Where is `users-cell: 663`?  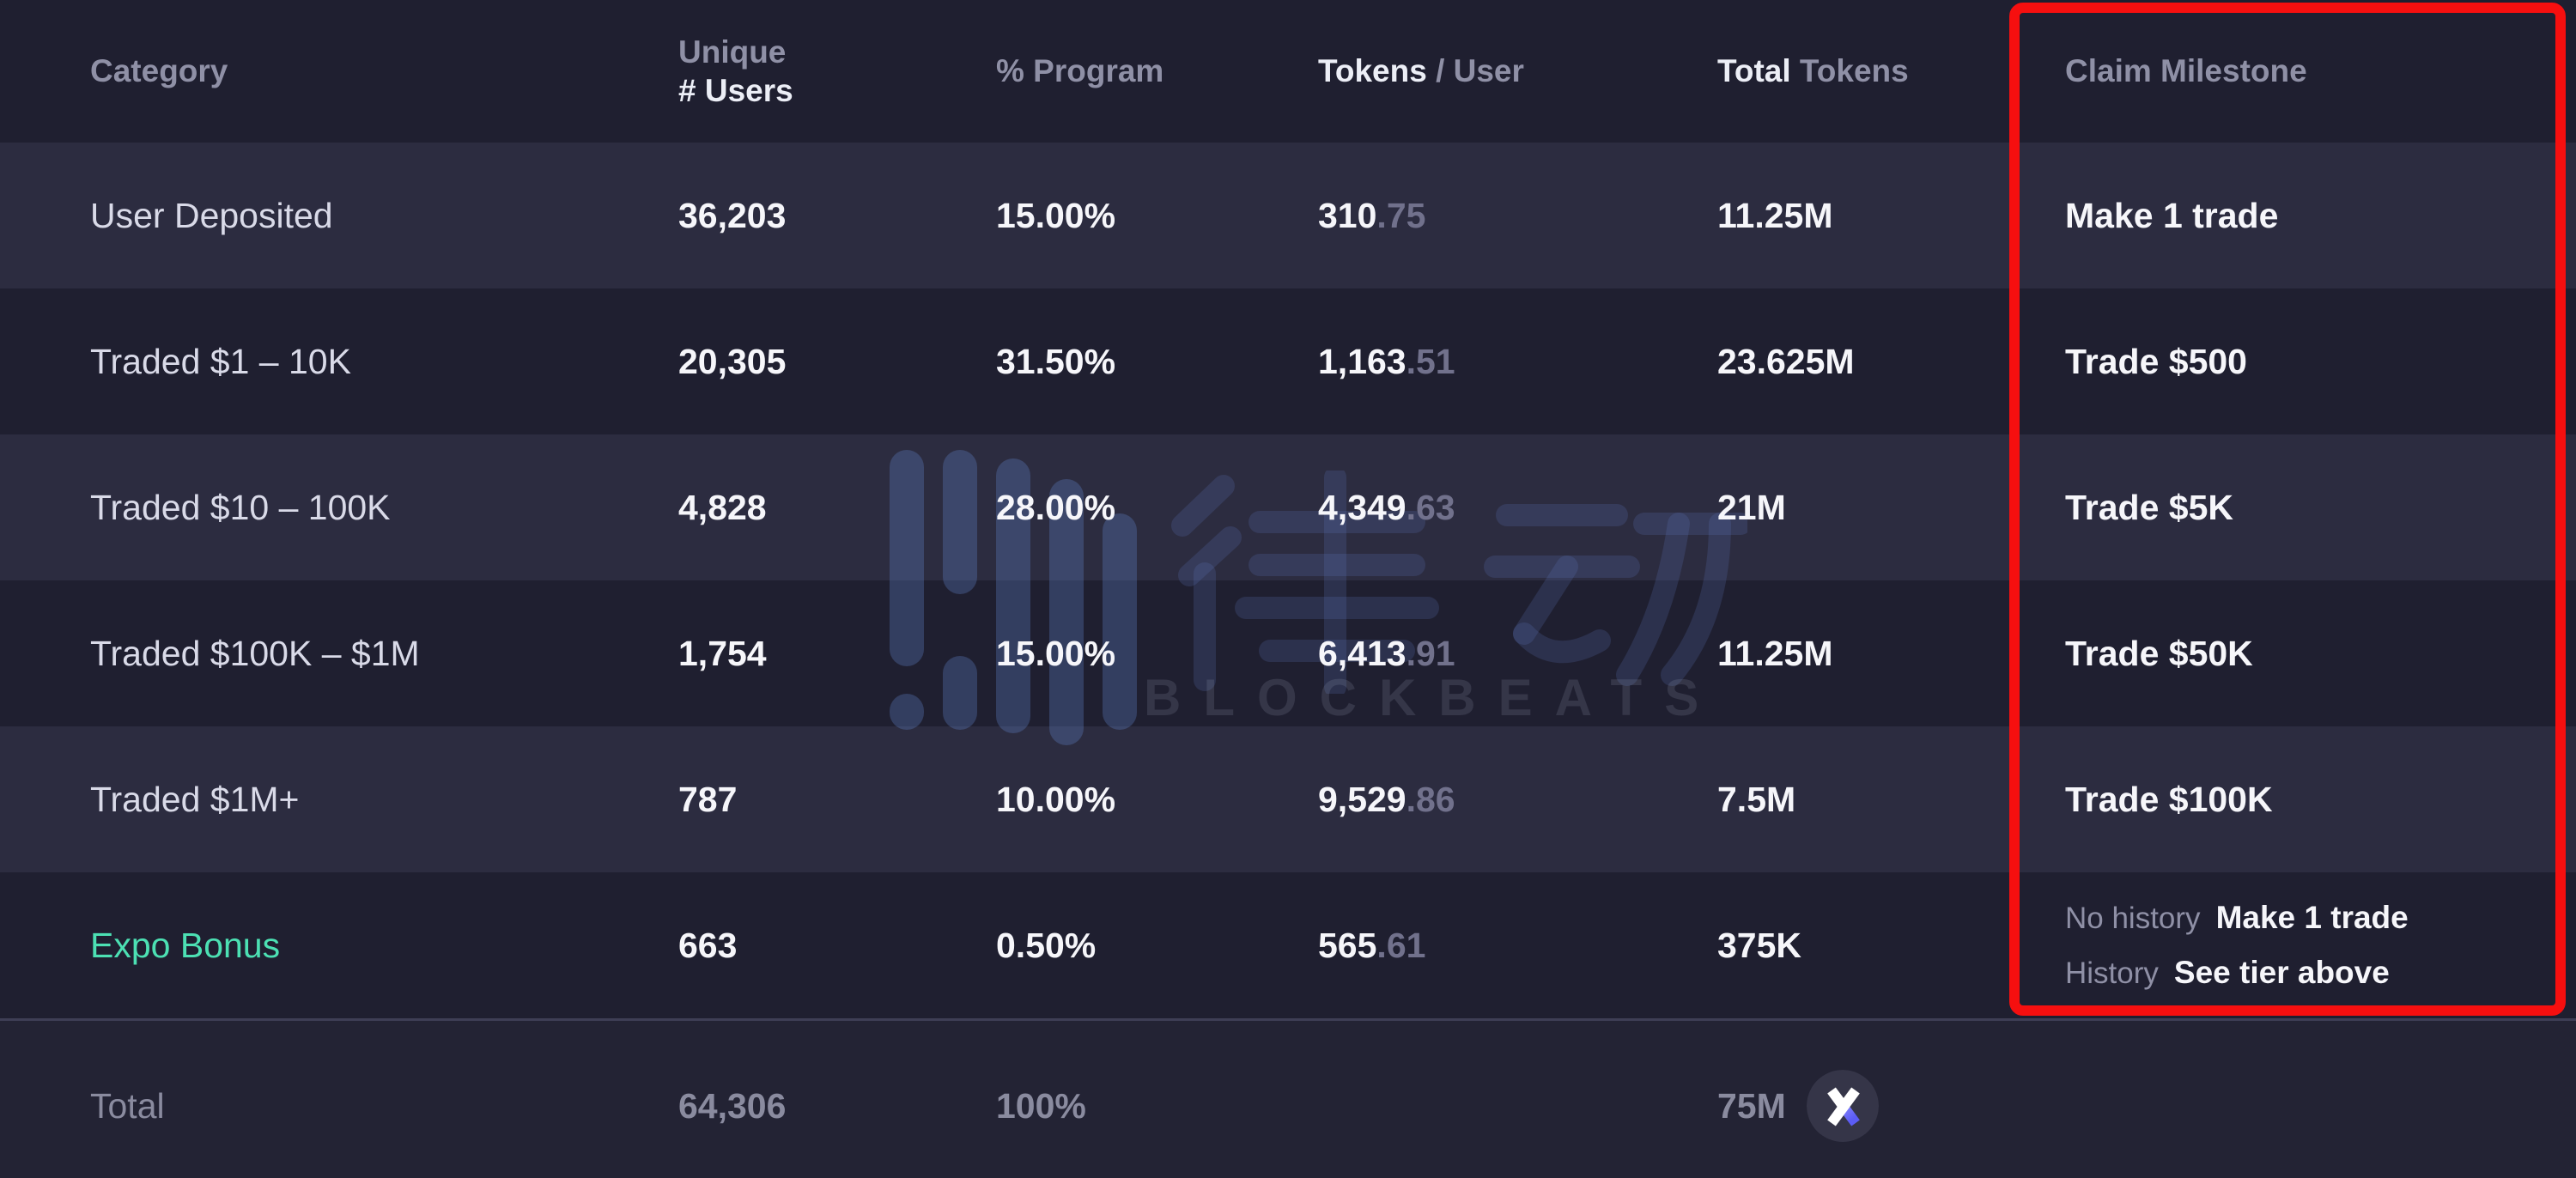 users-cell: 663 is located at coordinates (747, 946).